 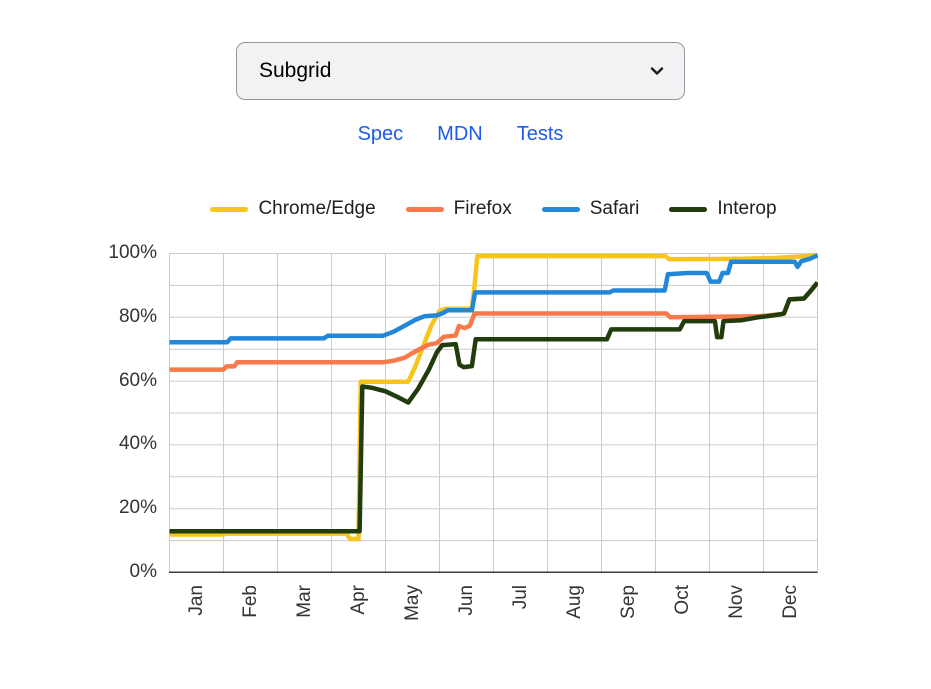 What do you see at coordinates (657, 71) in the screenshot?
I see `chevron-down-icon` at bounding box center [657, 71].